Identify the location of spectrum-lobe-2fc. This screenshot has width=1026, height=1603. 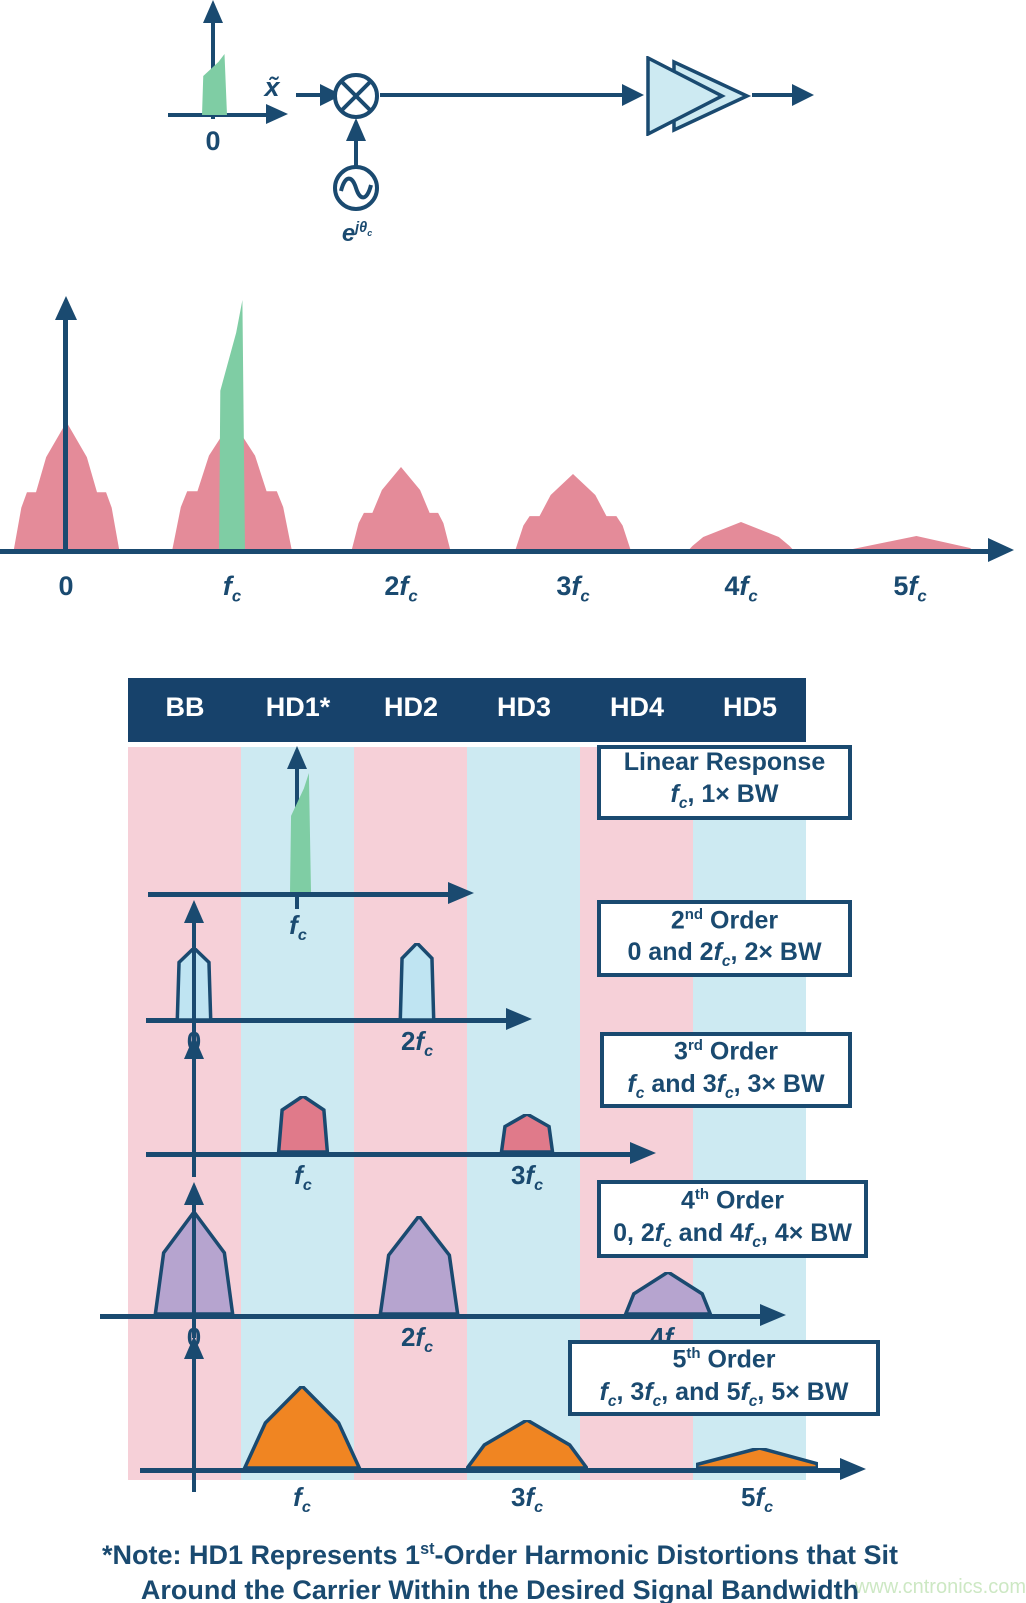
(401, 509).